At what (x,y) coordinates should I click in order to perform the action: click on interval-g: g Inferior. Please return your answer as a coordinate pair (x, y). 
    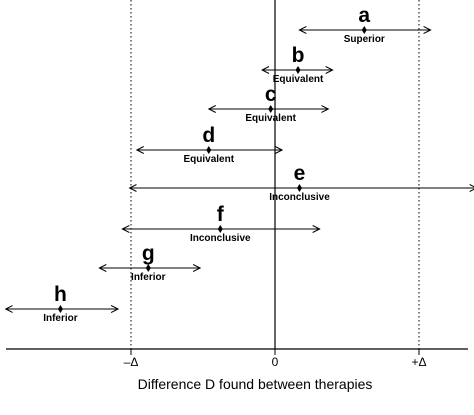
    Looking at the image, I should click on (149, 262).